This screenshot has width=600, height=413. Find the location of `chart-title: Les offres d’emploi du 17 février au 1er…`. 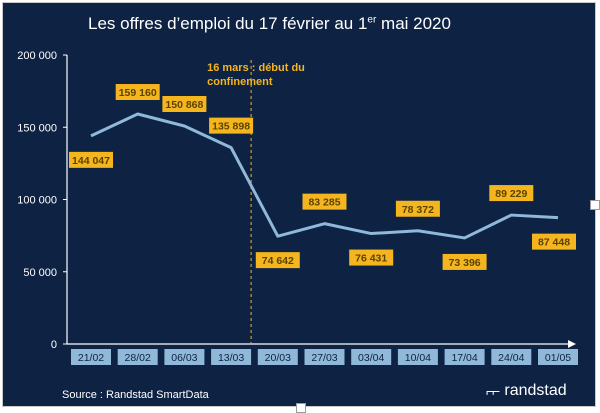

chart-title: Les offres d’emploi du 17 février au 1er… is located at coordinates (269, 23).